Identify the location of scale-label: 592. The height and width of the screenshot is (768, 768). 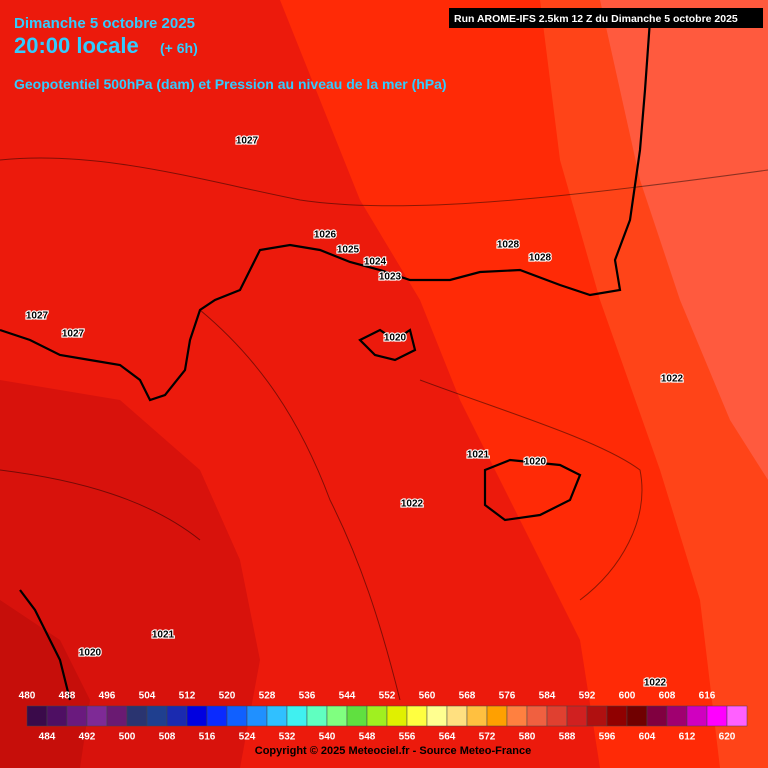
(587, 696).